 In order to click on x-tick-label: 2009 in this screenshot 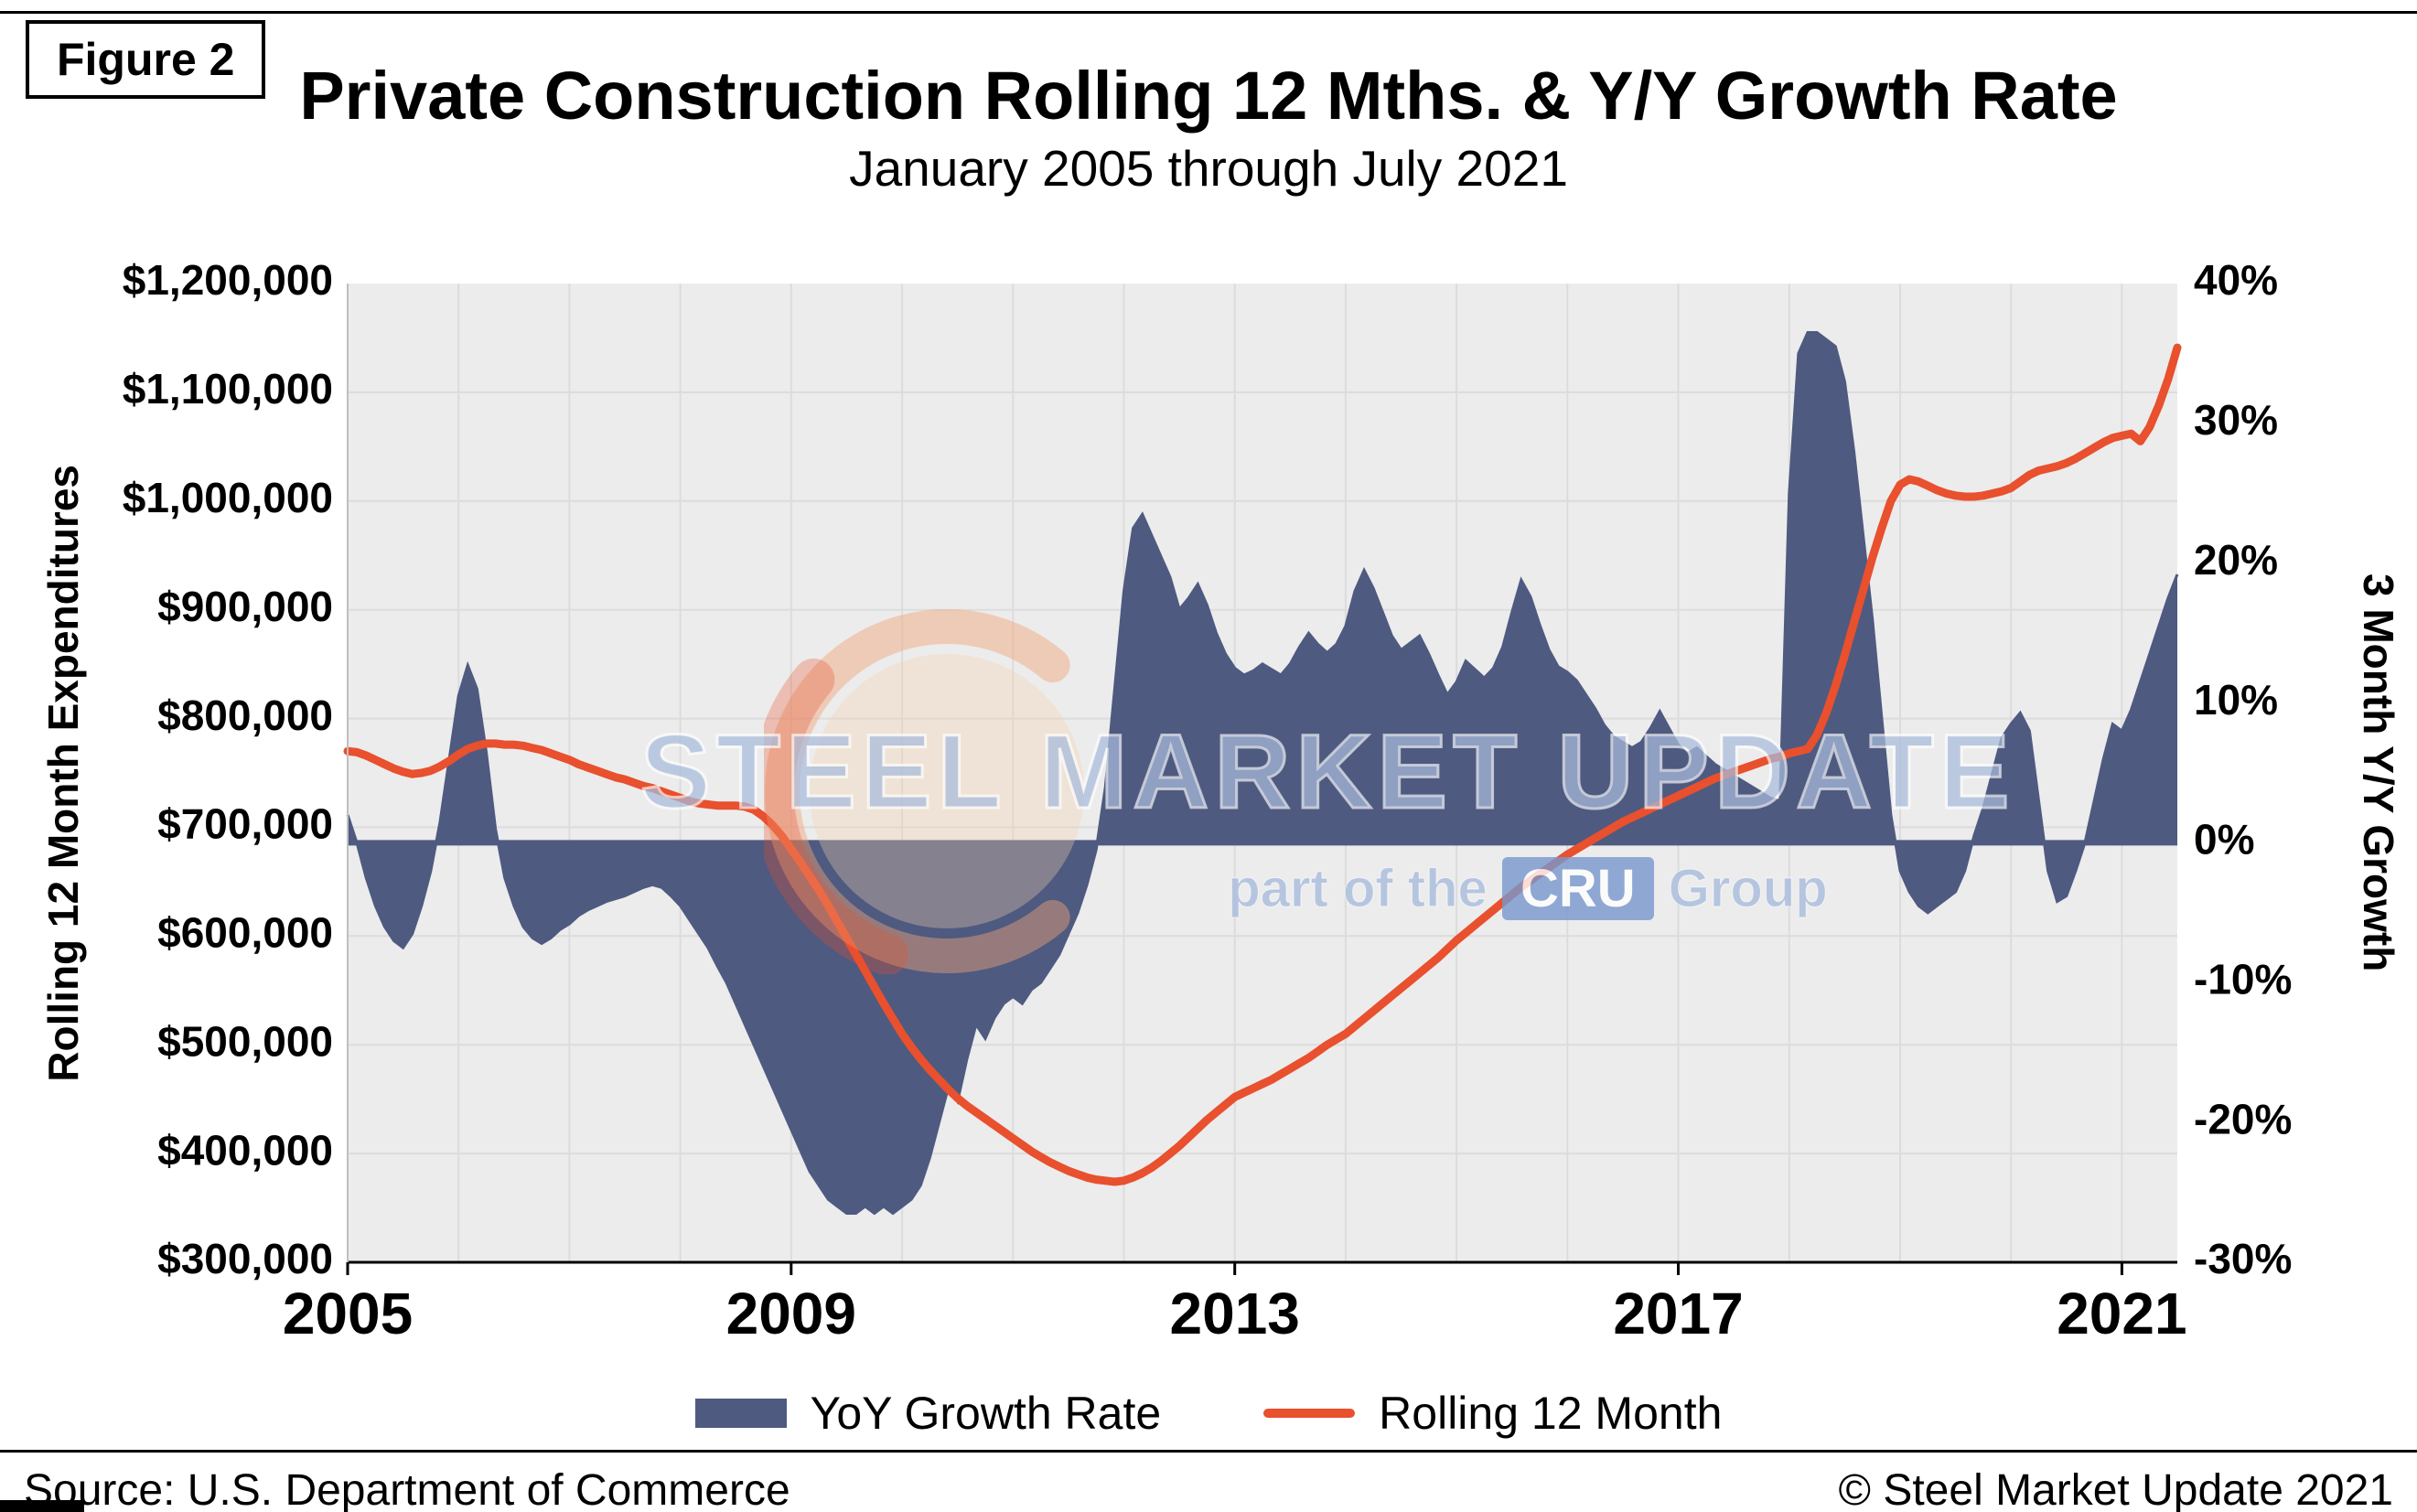, I will do `click(791, 1313)`.